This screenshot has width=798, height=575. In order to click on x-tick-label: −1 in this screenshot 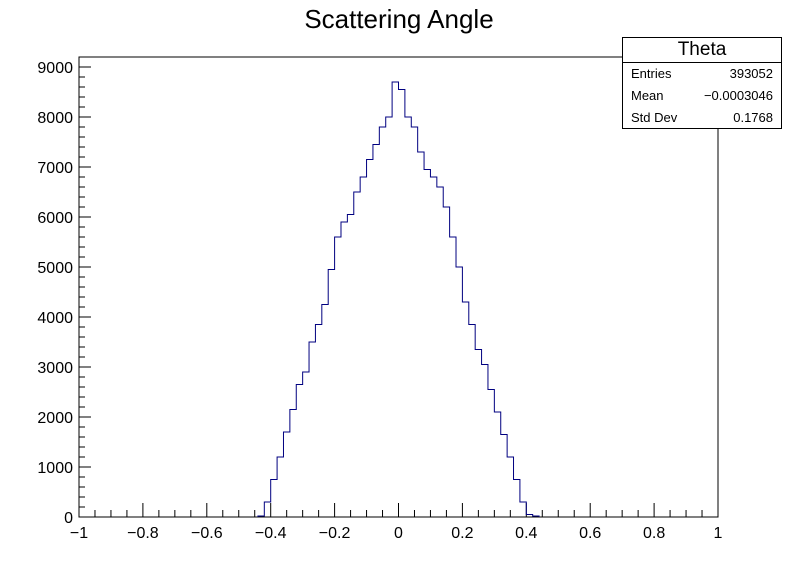, I will do `click(79, 533)`.